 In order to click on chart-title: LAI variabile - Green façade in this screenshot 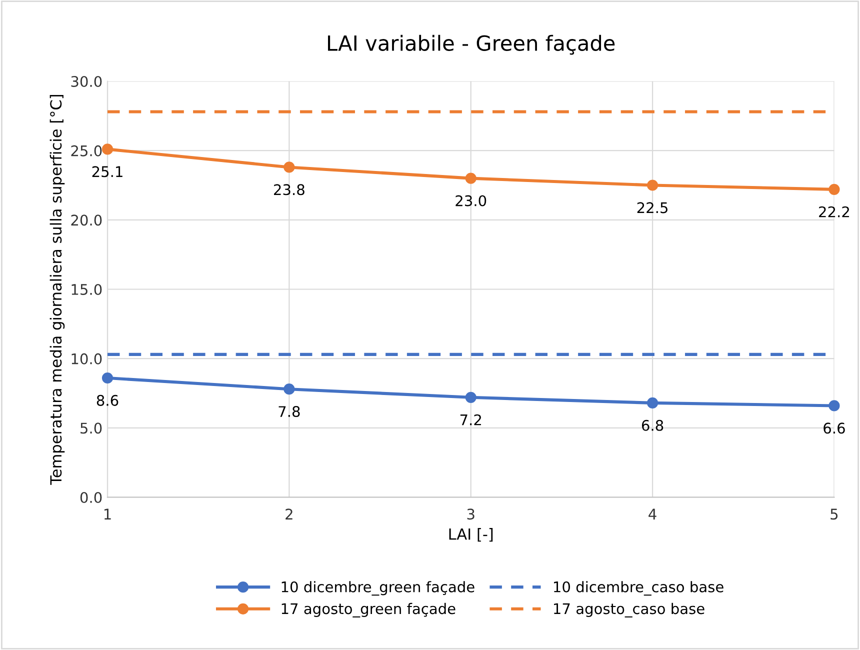, I will do `click(471, 44)`.